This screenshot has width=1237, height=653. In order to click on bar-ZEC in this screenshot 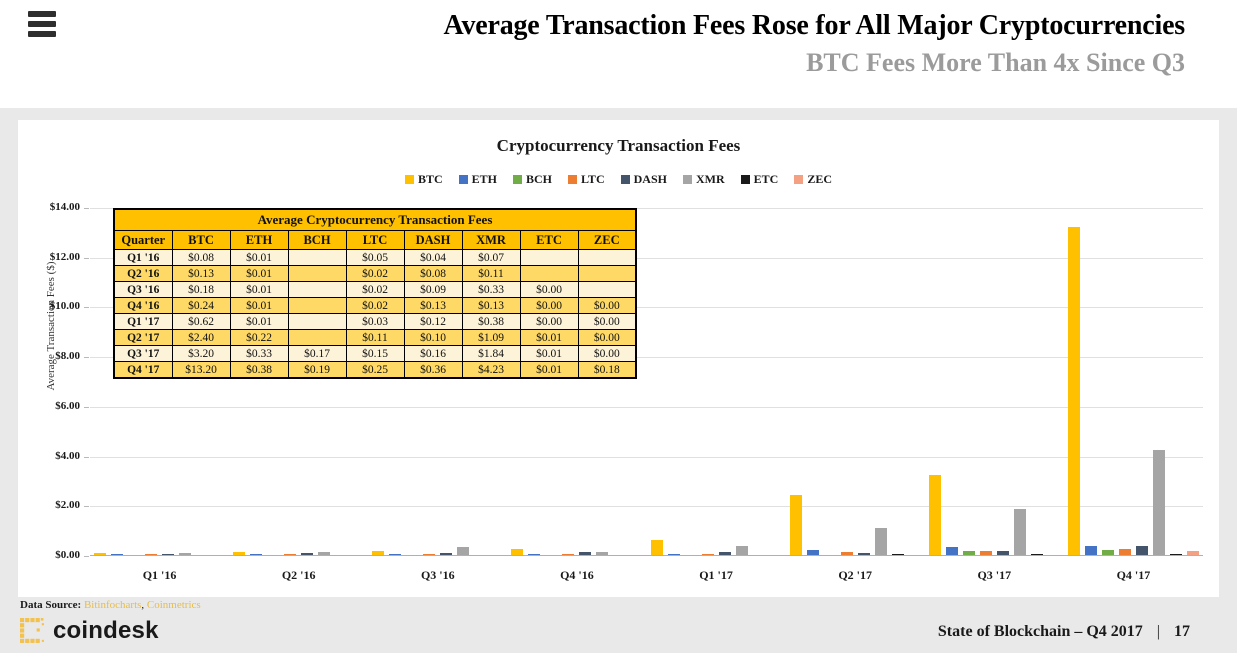, I will do `click(1192, 553)`.